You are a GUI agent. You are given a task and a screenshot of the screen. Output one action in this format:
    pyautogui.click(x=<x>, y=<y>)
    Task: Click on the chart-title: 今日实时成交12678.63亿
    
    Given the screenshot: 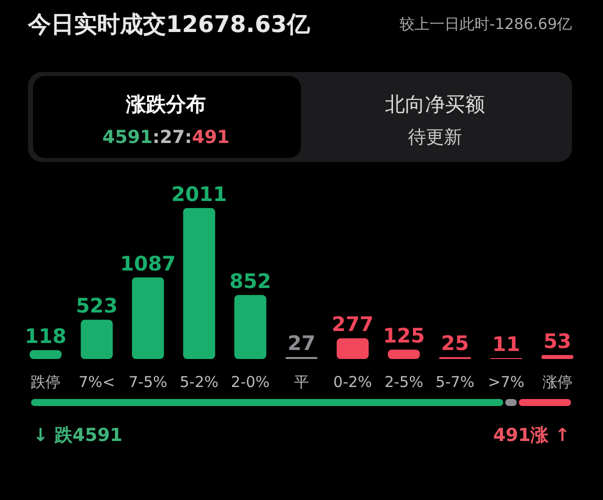 What is the action you would take?
    pyautogui.click(x=169, y=24)
    